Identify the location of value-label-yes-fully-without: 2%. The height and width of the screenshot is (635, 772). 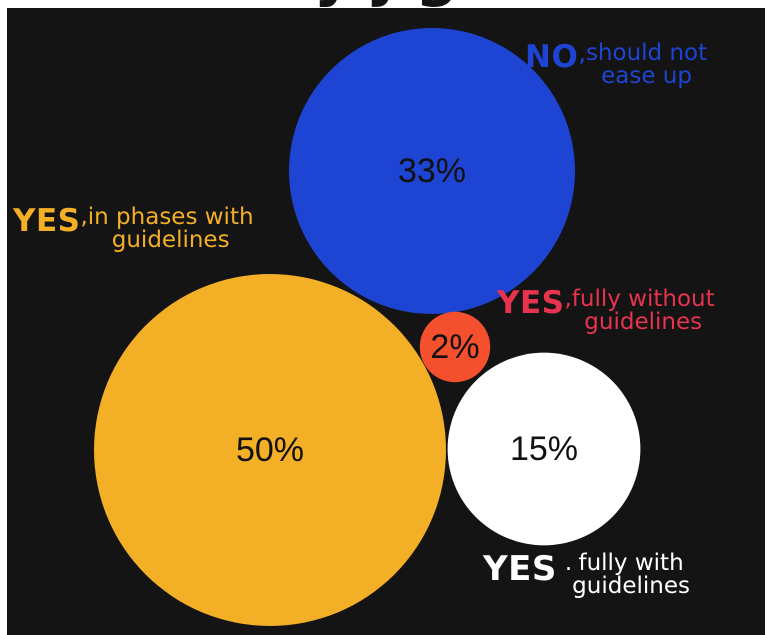
(454, 347).